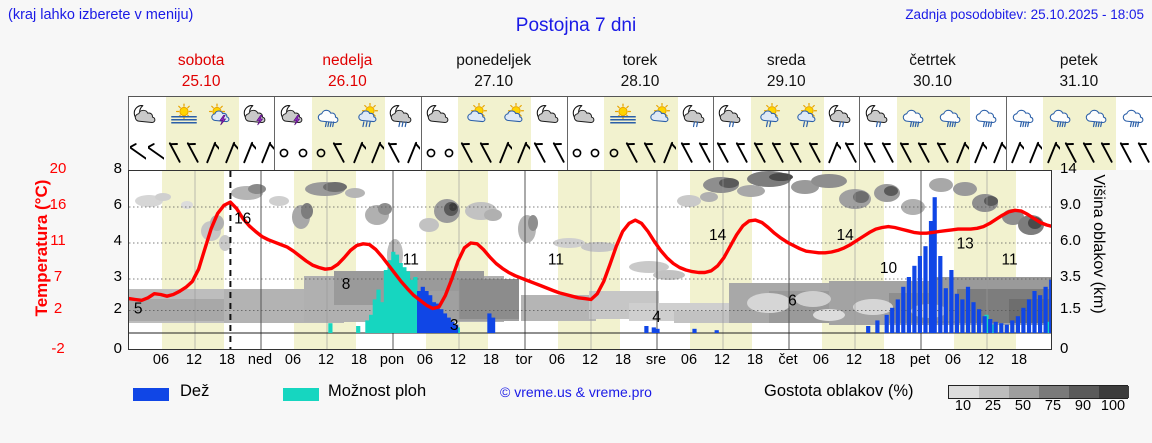  What do you see at coordinates (576, 25) in the screenshot?
I see `page-title: Postojna 7 dni` at bounding box center [576, 25].